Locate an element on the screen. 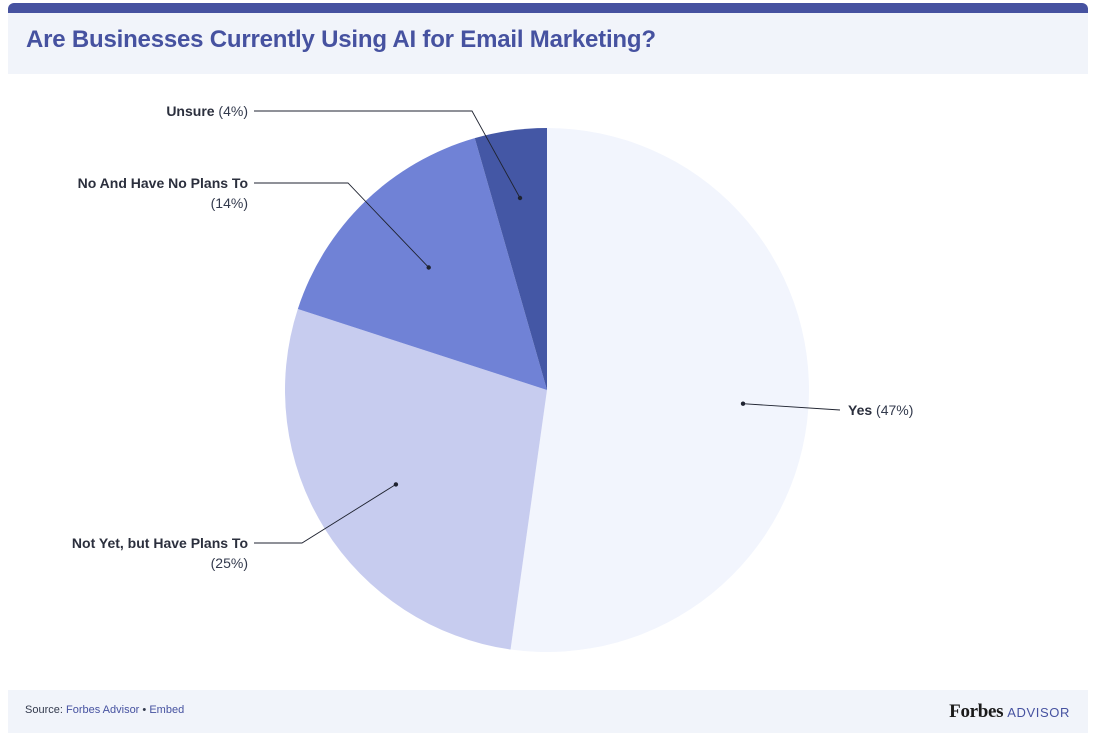 The height and width of the screenshot is (742, 1097). slice-label-name: Unsure is located at coordinates (190, 111).